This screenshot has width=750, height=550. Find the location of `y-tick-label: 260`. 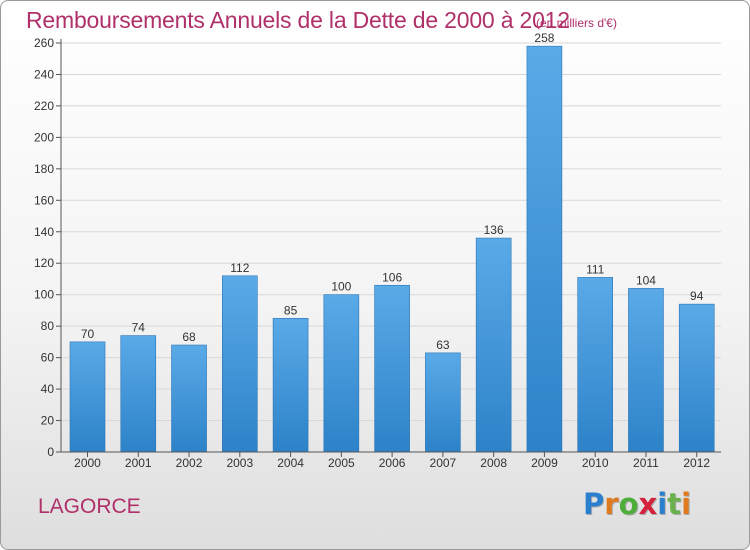

y-tick-label: 260 is located at coordinates (44, 43).